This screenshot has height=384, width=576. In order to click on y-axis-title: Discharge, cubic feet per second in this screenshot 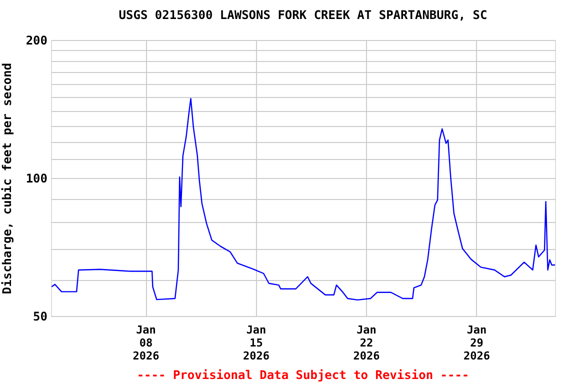, I will do `click(7, 178)`.